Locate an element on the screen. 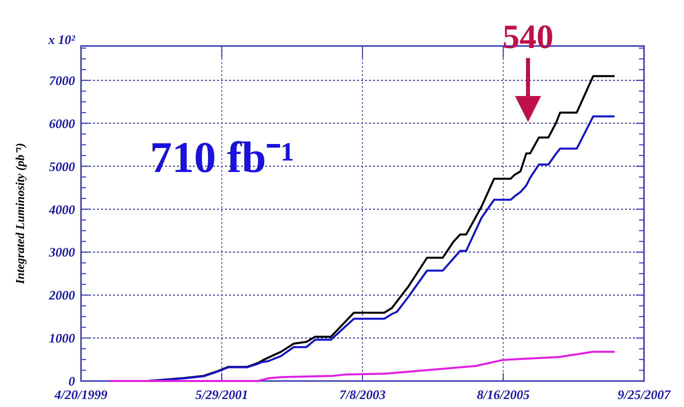 The image size is (684, 407). text: x 10² is located at coordinates (61, 39).